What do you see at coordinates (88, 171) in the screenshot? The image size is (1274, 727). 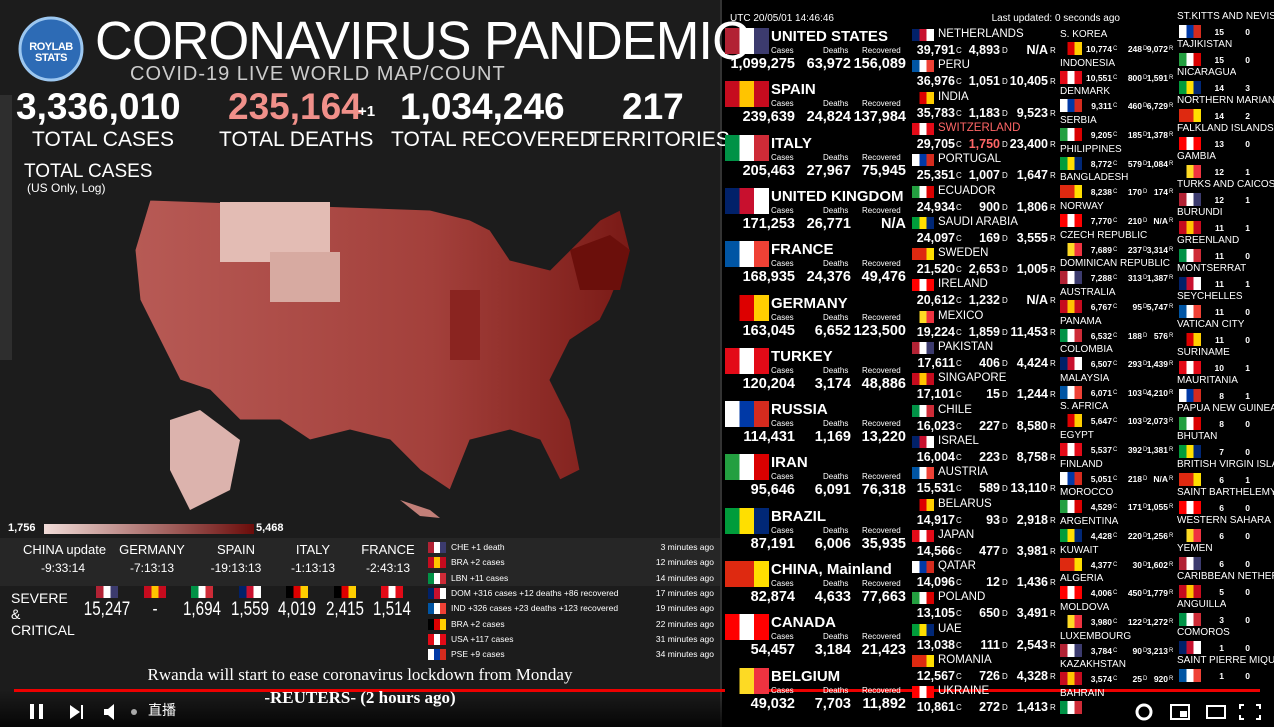 I see `map-title: TOTAL CASES` at bounding box center [88, 171].